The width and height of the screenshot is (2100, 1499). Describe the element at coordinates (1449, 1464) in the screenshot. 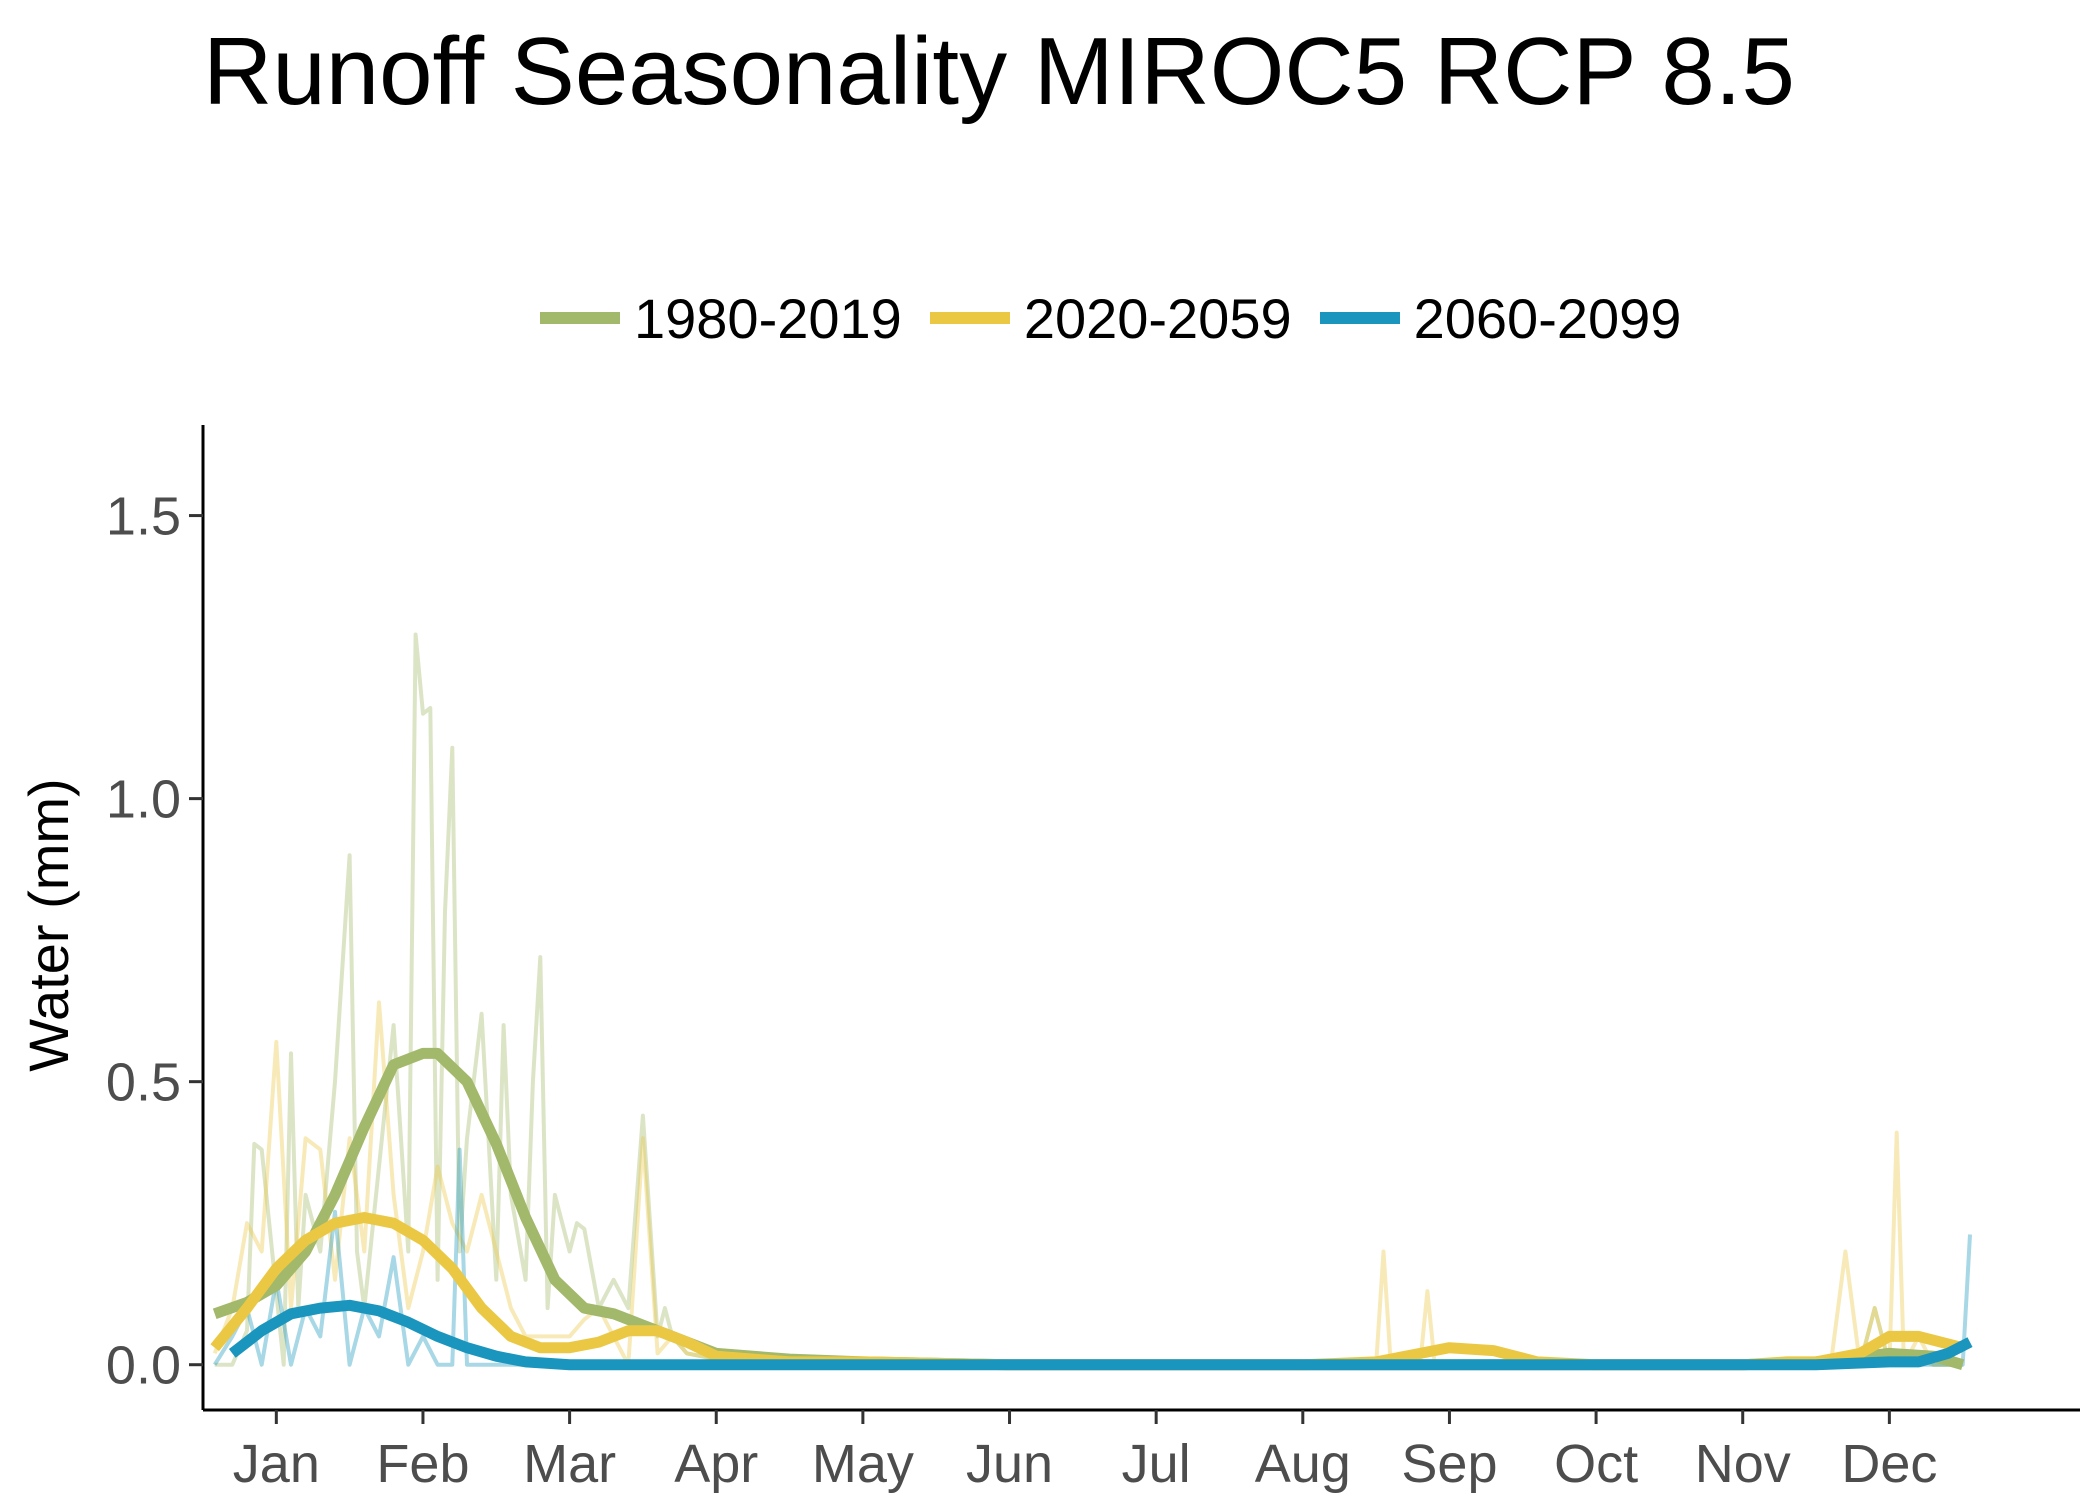

I see `x-tick-label: Sep` at that location.